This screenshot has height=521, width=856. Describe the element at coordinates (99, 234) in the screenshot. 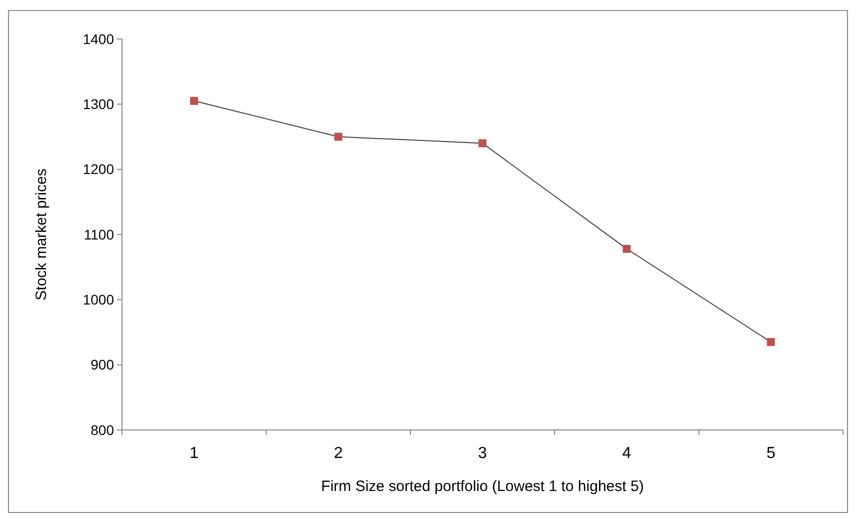

I see `y-tick-label: 1100` at that location.